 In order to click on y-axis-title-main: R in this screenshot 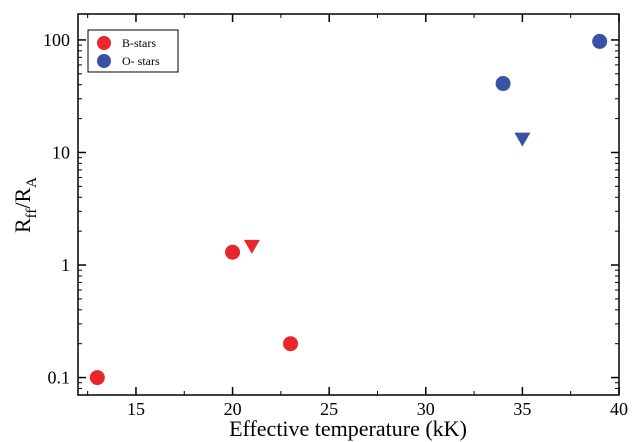, I will do `click(22, 225)`.